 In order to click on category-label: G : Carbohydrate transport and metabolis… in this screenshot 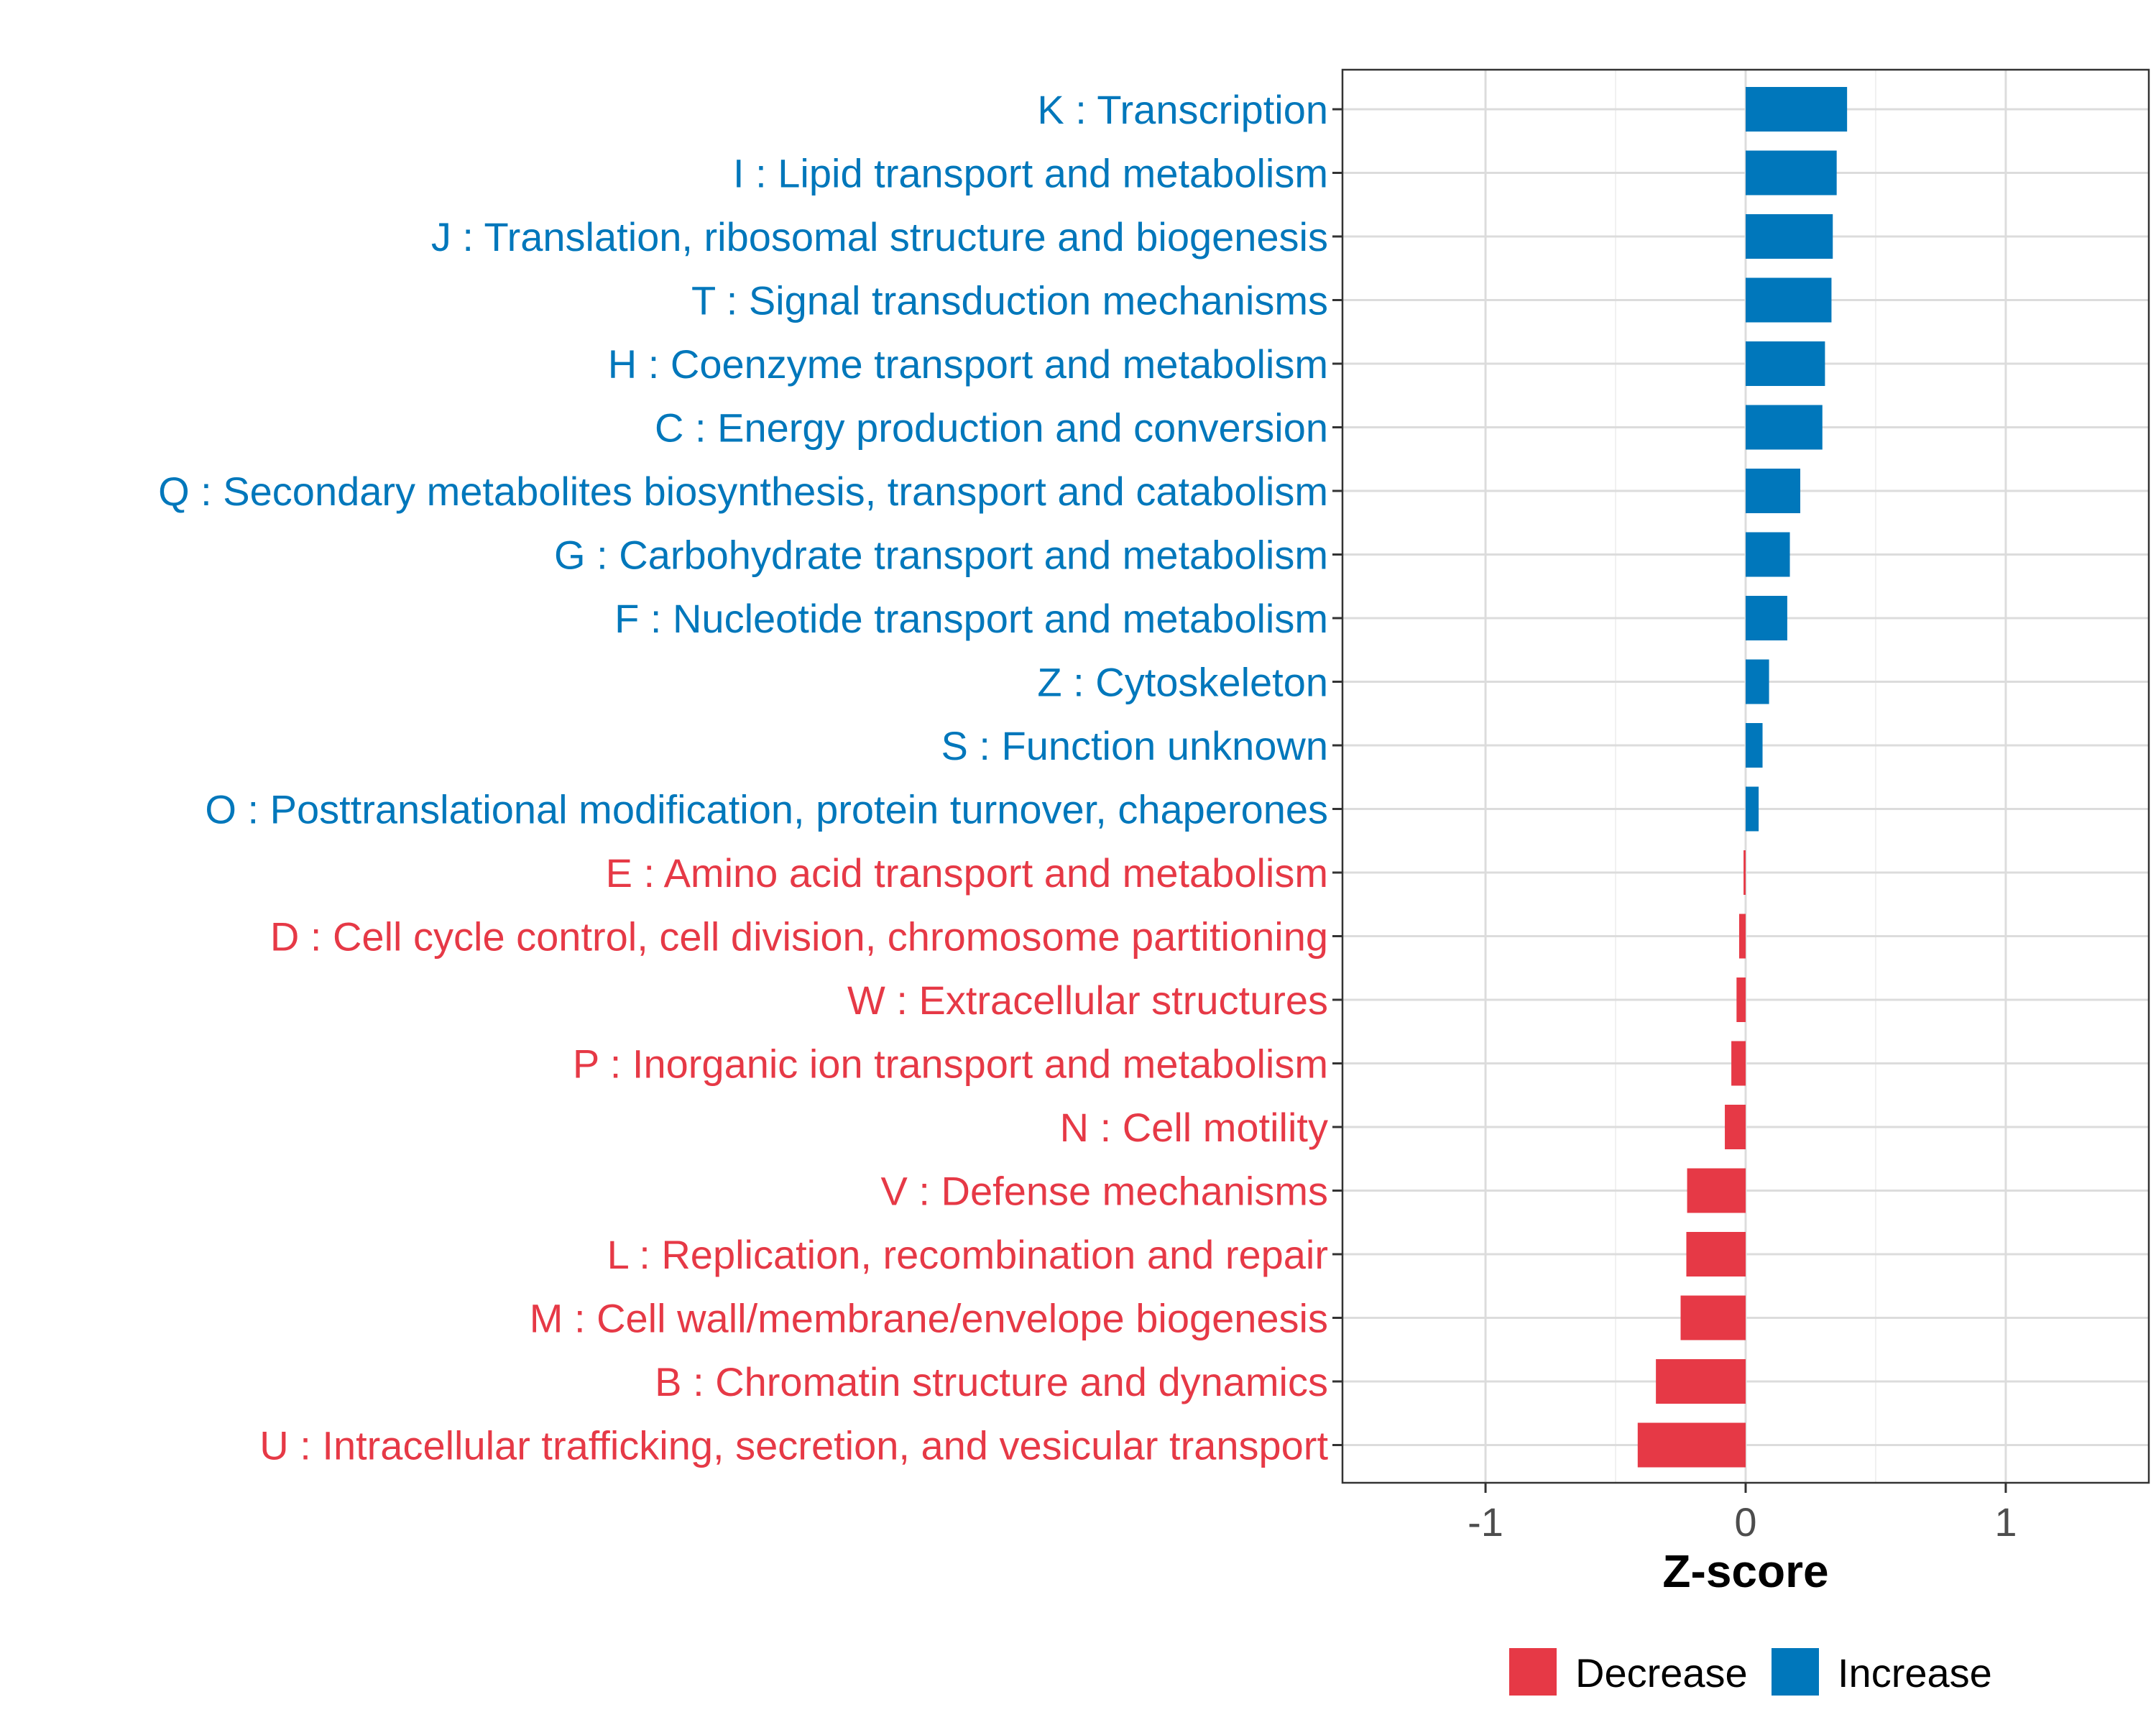, I will do `click(941, 555)`.